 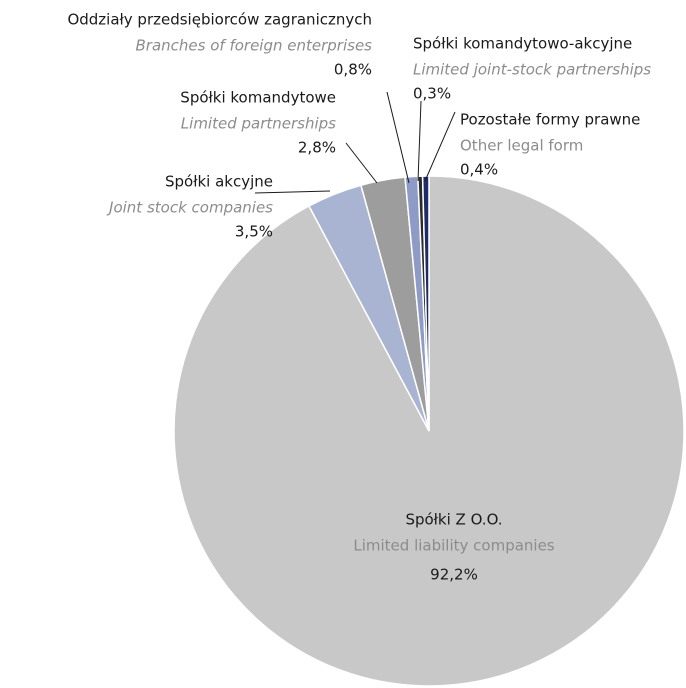 I want to click on slice-sublabel: Other legal form, so click(x=521, y=146).